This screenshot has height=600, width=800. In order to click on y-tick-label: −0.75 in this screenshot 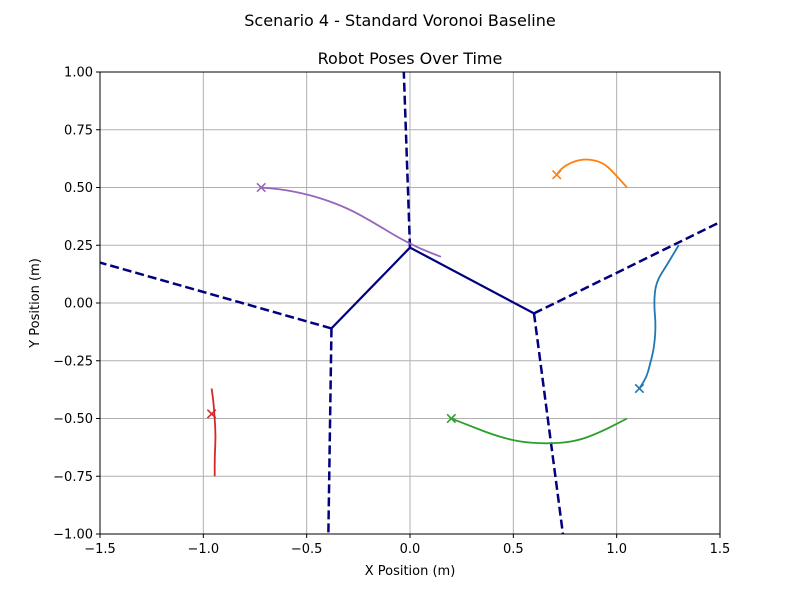, I will do `click(73, 477)`.